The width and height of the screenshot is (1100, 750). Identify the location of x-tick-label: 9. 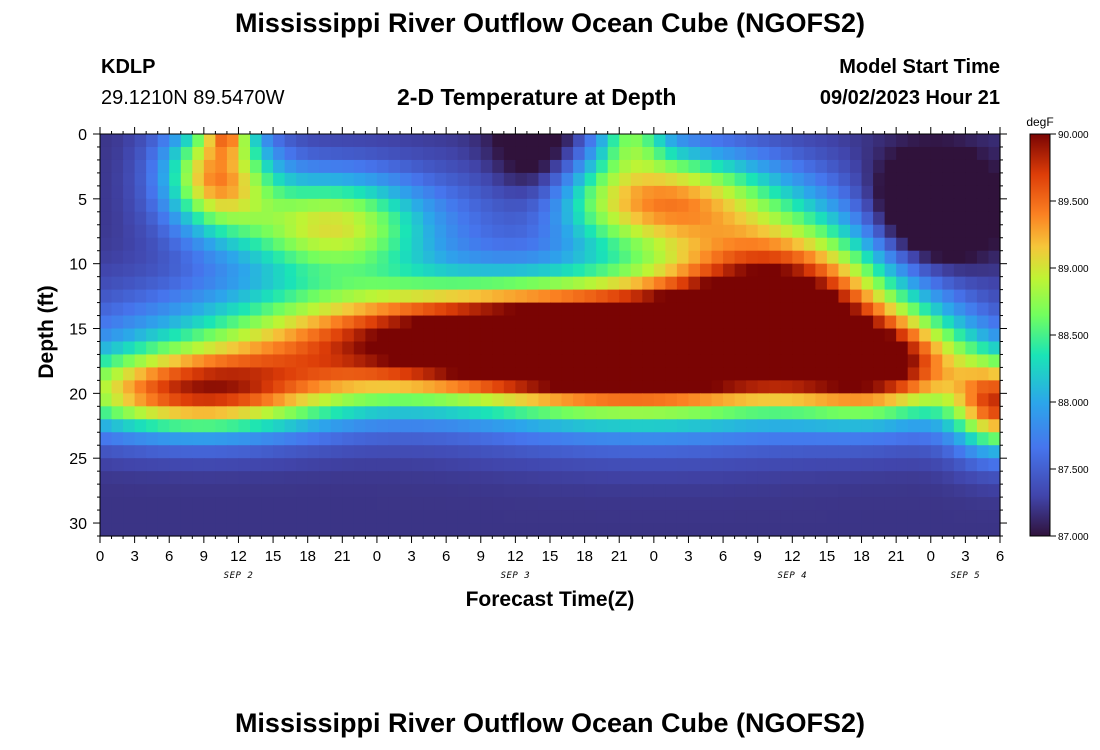
(758, 556).